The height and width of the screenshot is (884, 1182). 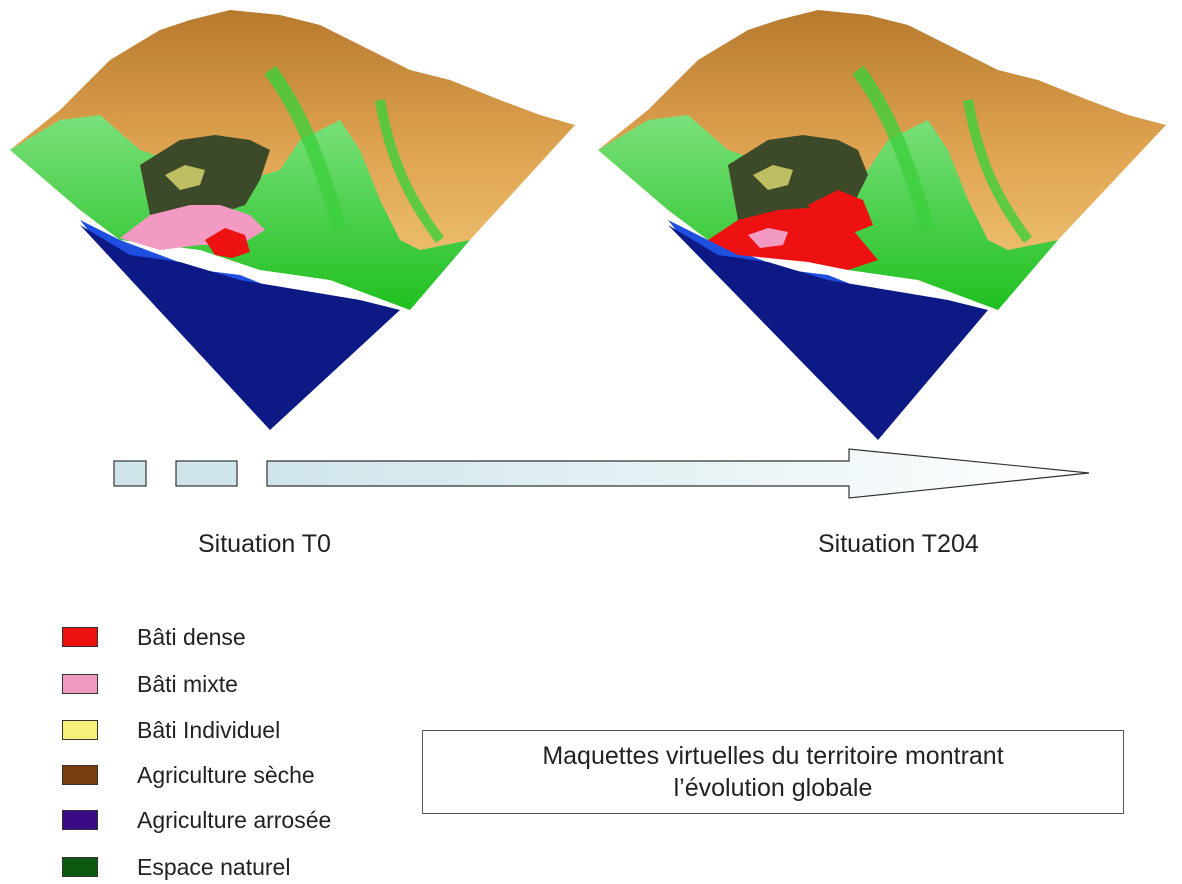 What do you see at coordinates (191, 637) in the screenshot?
I see `legend-label: Bâti dense` at bounding box center [191, 637].